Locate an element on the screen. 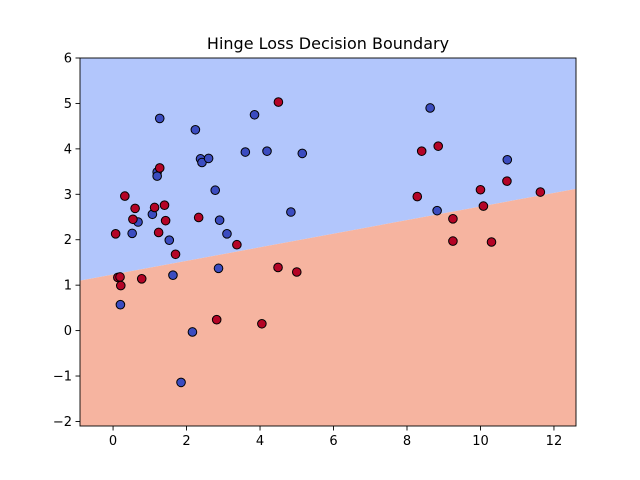 The width and height of the screenshot is (640, 480). y-tick-label-1: 1 is located at coordinates (68, 286).